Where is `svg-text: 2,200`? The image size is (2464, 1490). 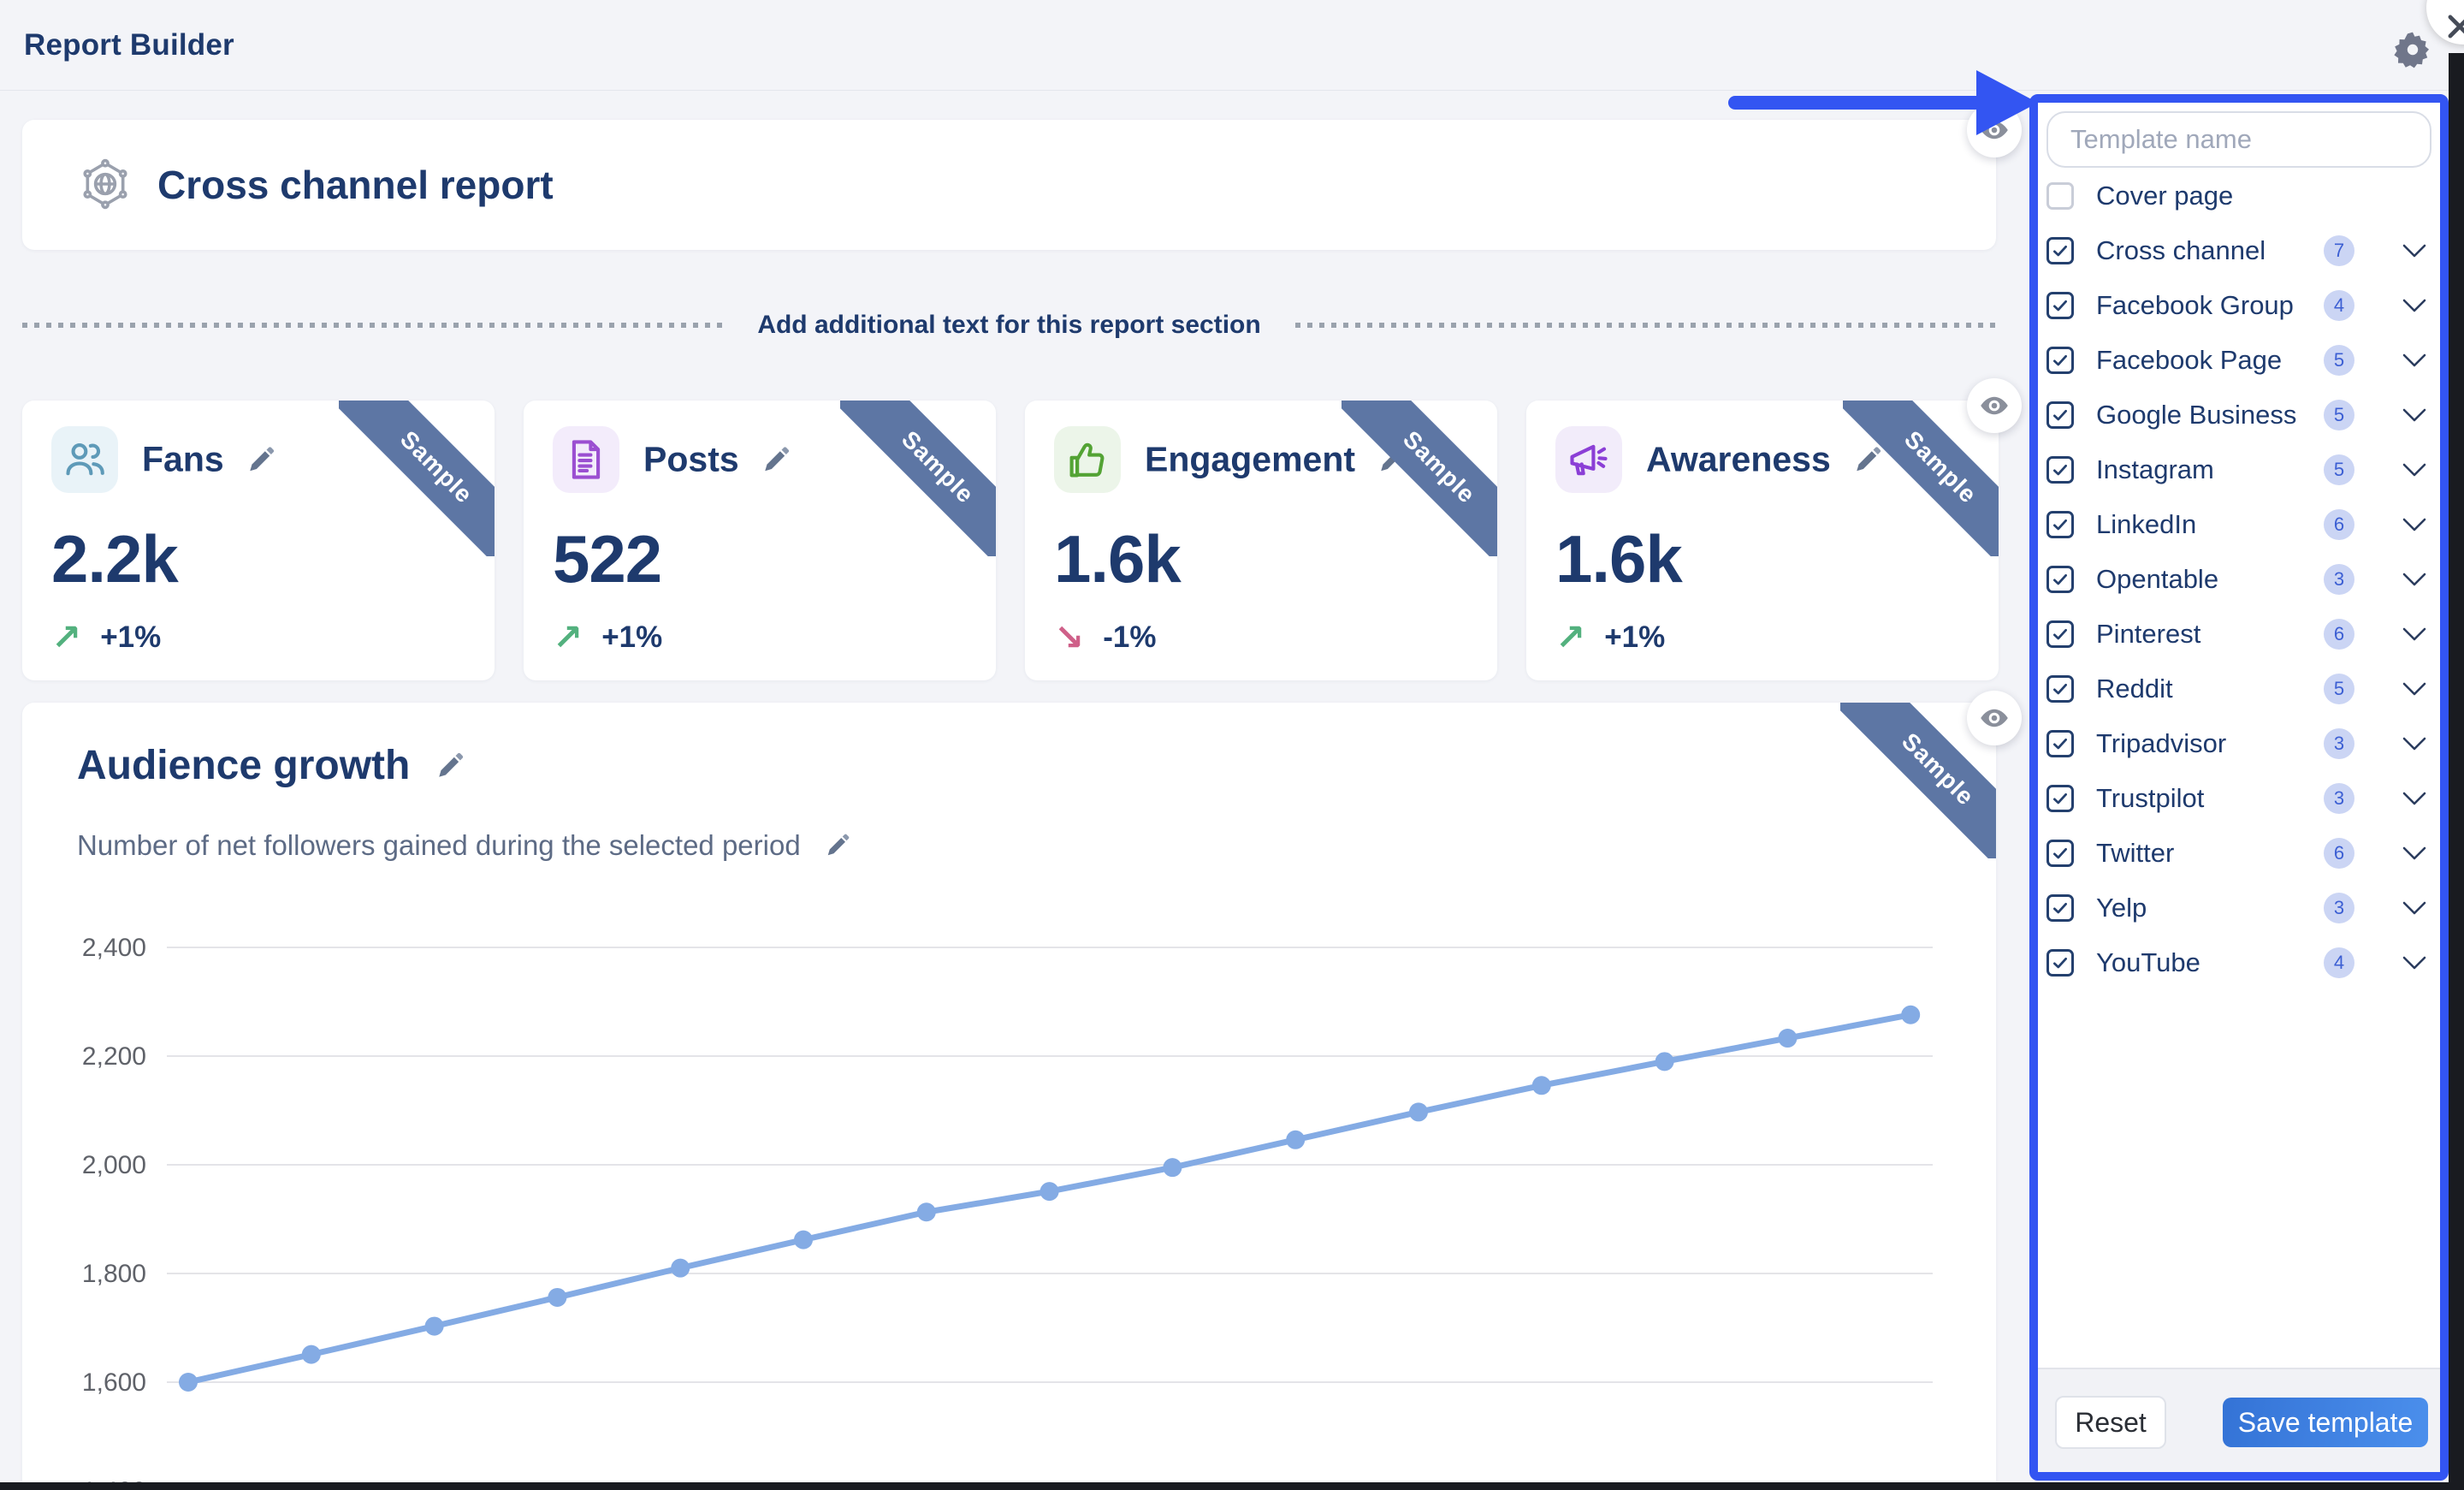
svg-text: 2,200 is located at coordinates (114, 1056).